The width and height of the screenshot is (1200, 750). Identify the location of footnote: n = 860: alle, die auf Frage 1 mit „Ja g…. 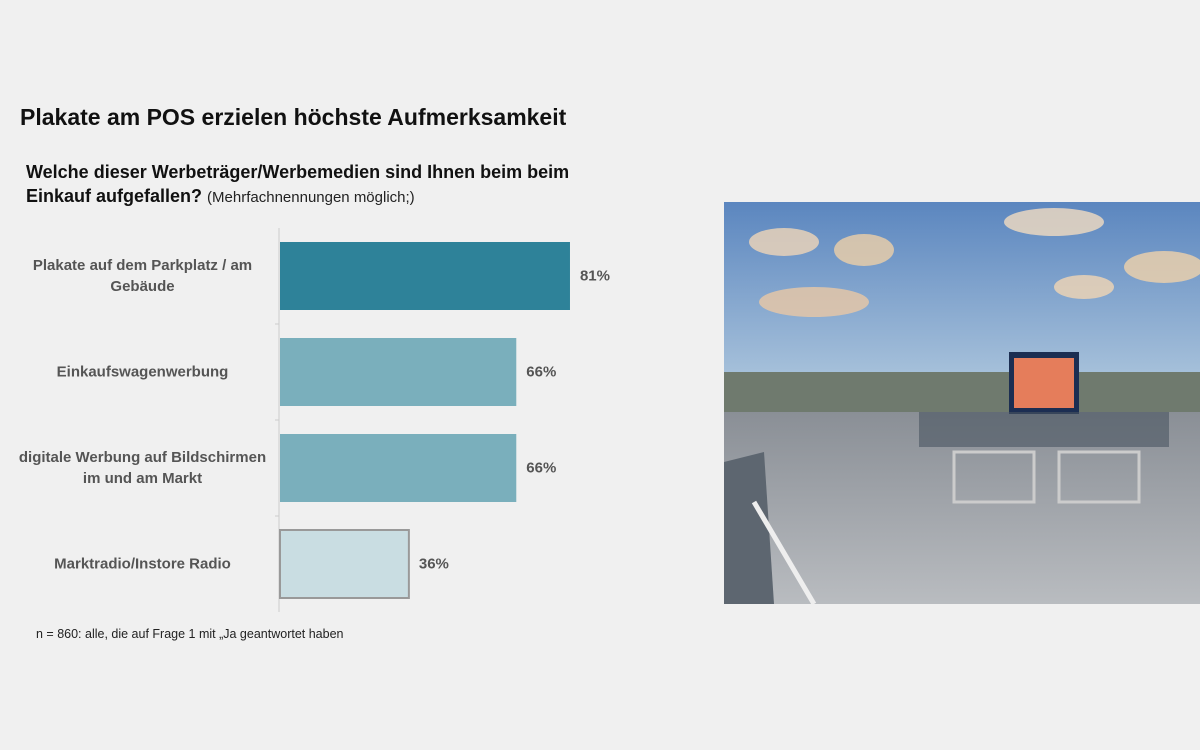
(190, 634).